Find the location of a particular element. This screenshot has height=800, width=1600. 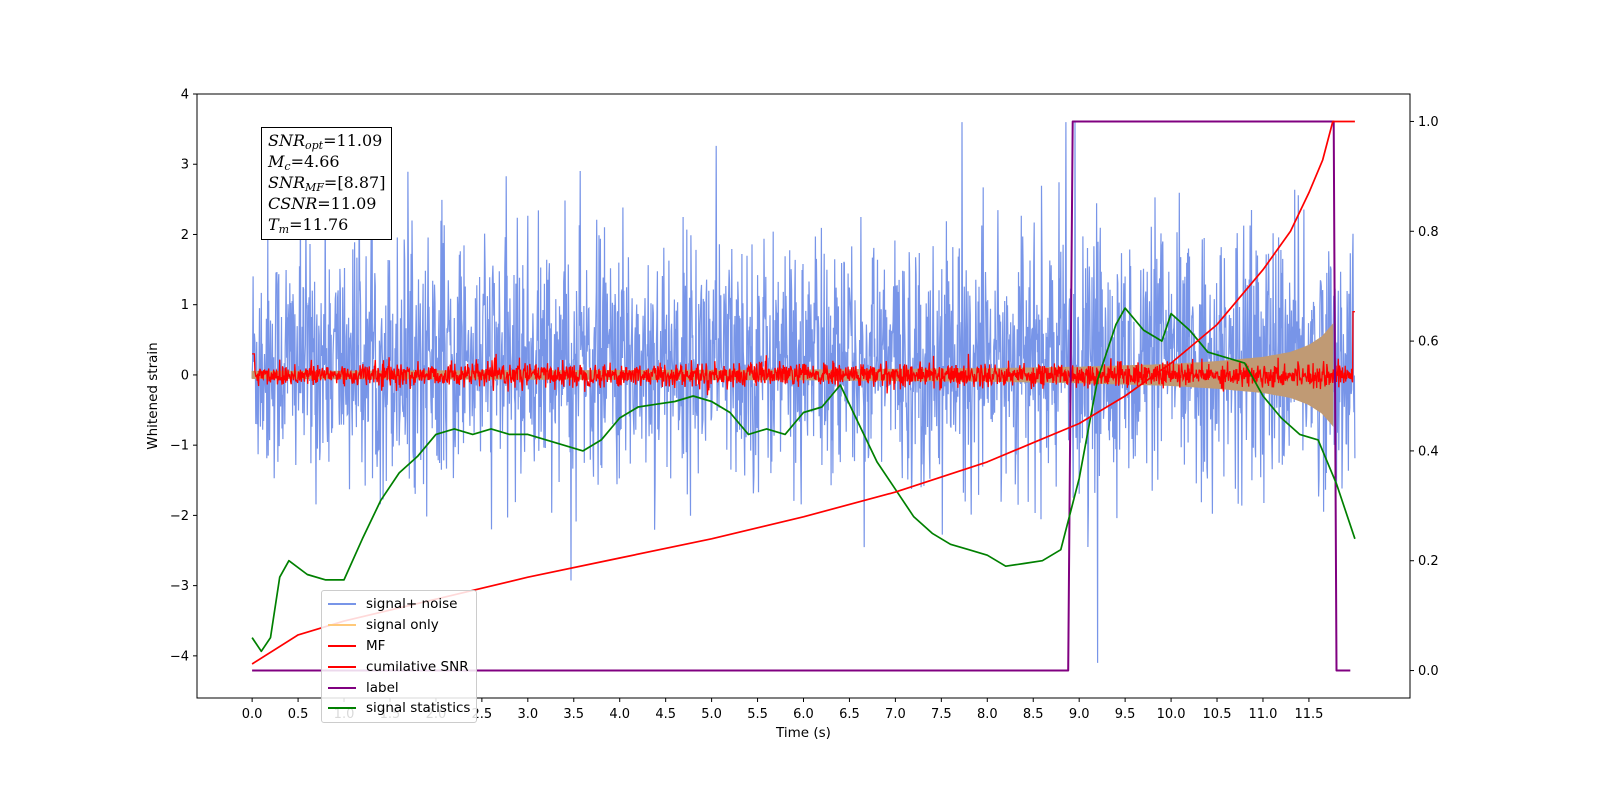

x-tick-label: 6.0 is located at coordinates (803, 714).